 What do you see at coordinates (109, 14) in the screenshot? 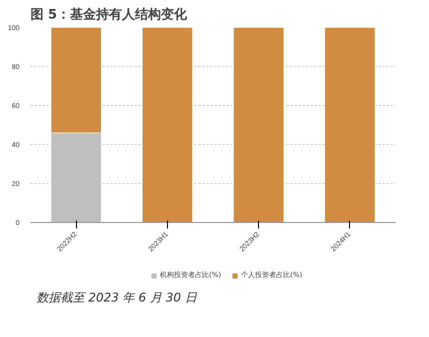
I see `chart-title: 图 5：基金持有人结构变化` at bounding box center [109, 14].